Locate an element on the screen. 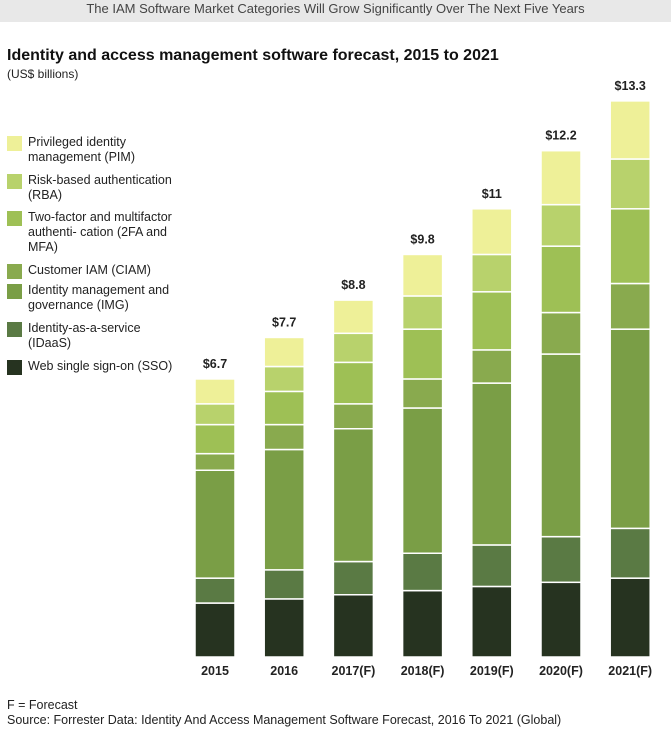 The height and width of the screenshot is (739, 671). bar-2021-f-privileged-identity-management-pim is located at coordinates (630, 130).